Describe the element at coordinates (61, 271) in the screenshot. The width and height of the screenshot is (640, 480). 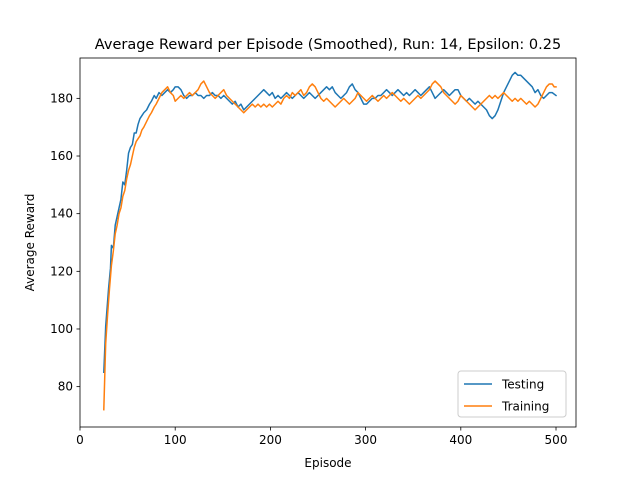
I see `y-tick-label: 120` at that location.